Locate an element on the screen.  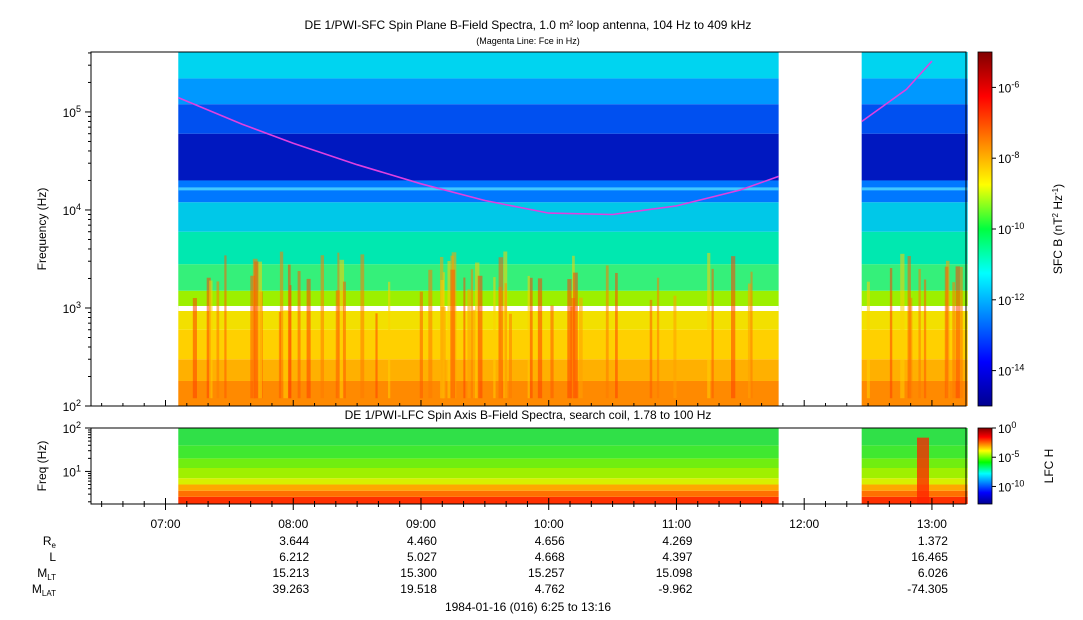
lfc-plot-frame is located at coordinates (528, 466).